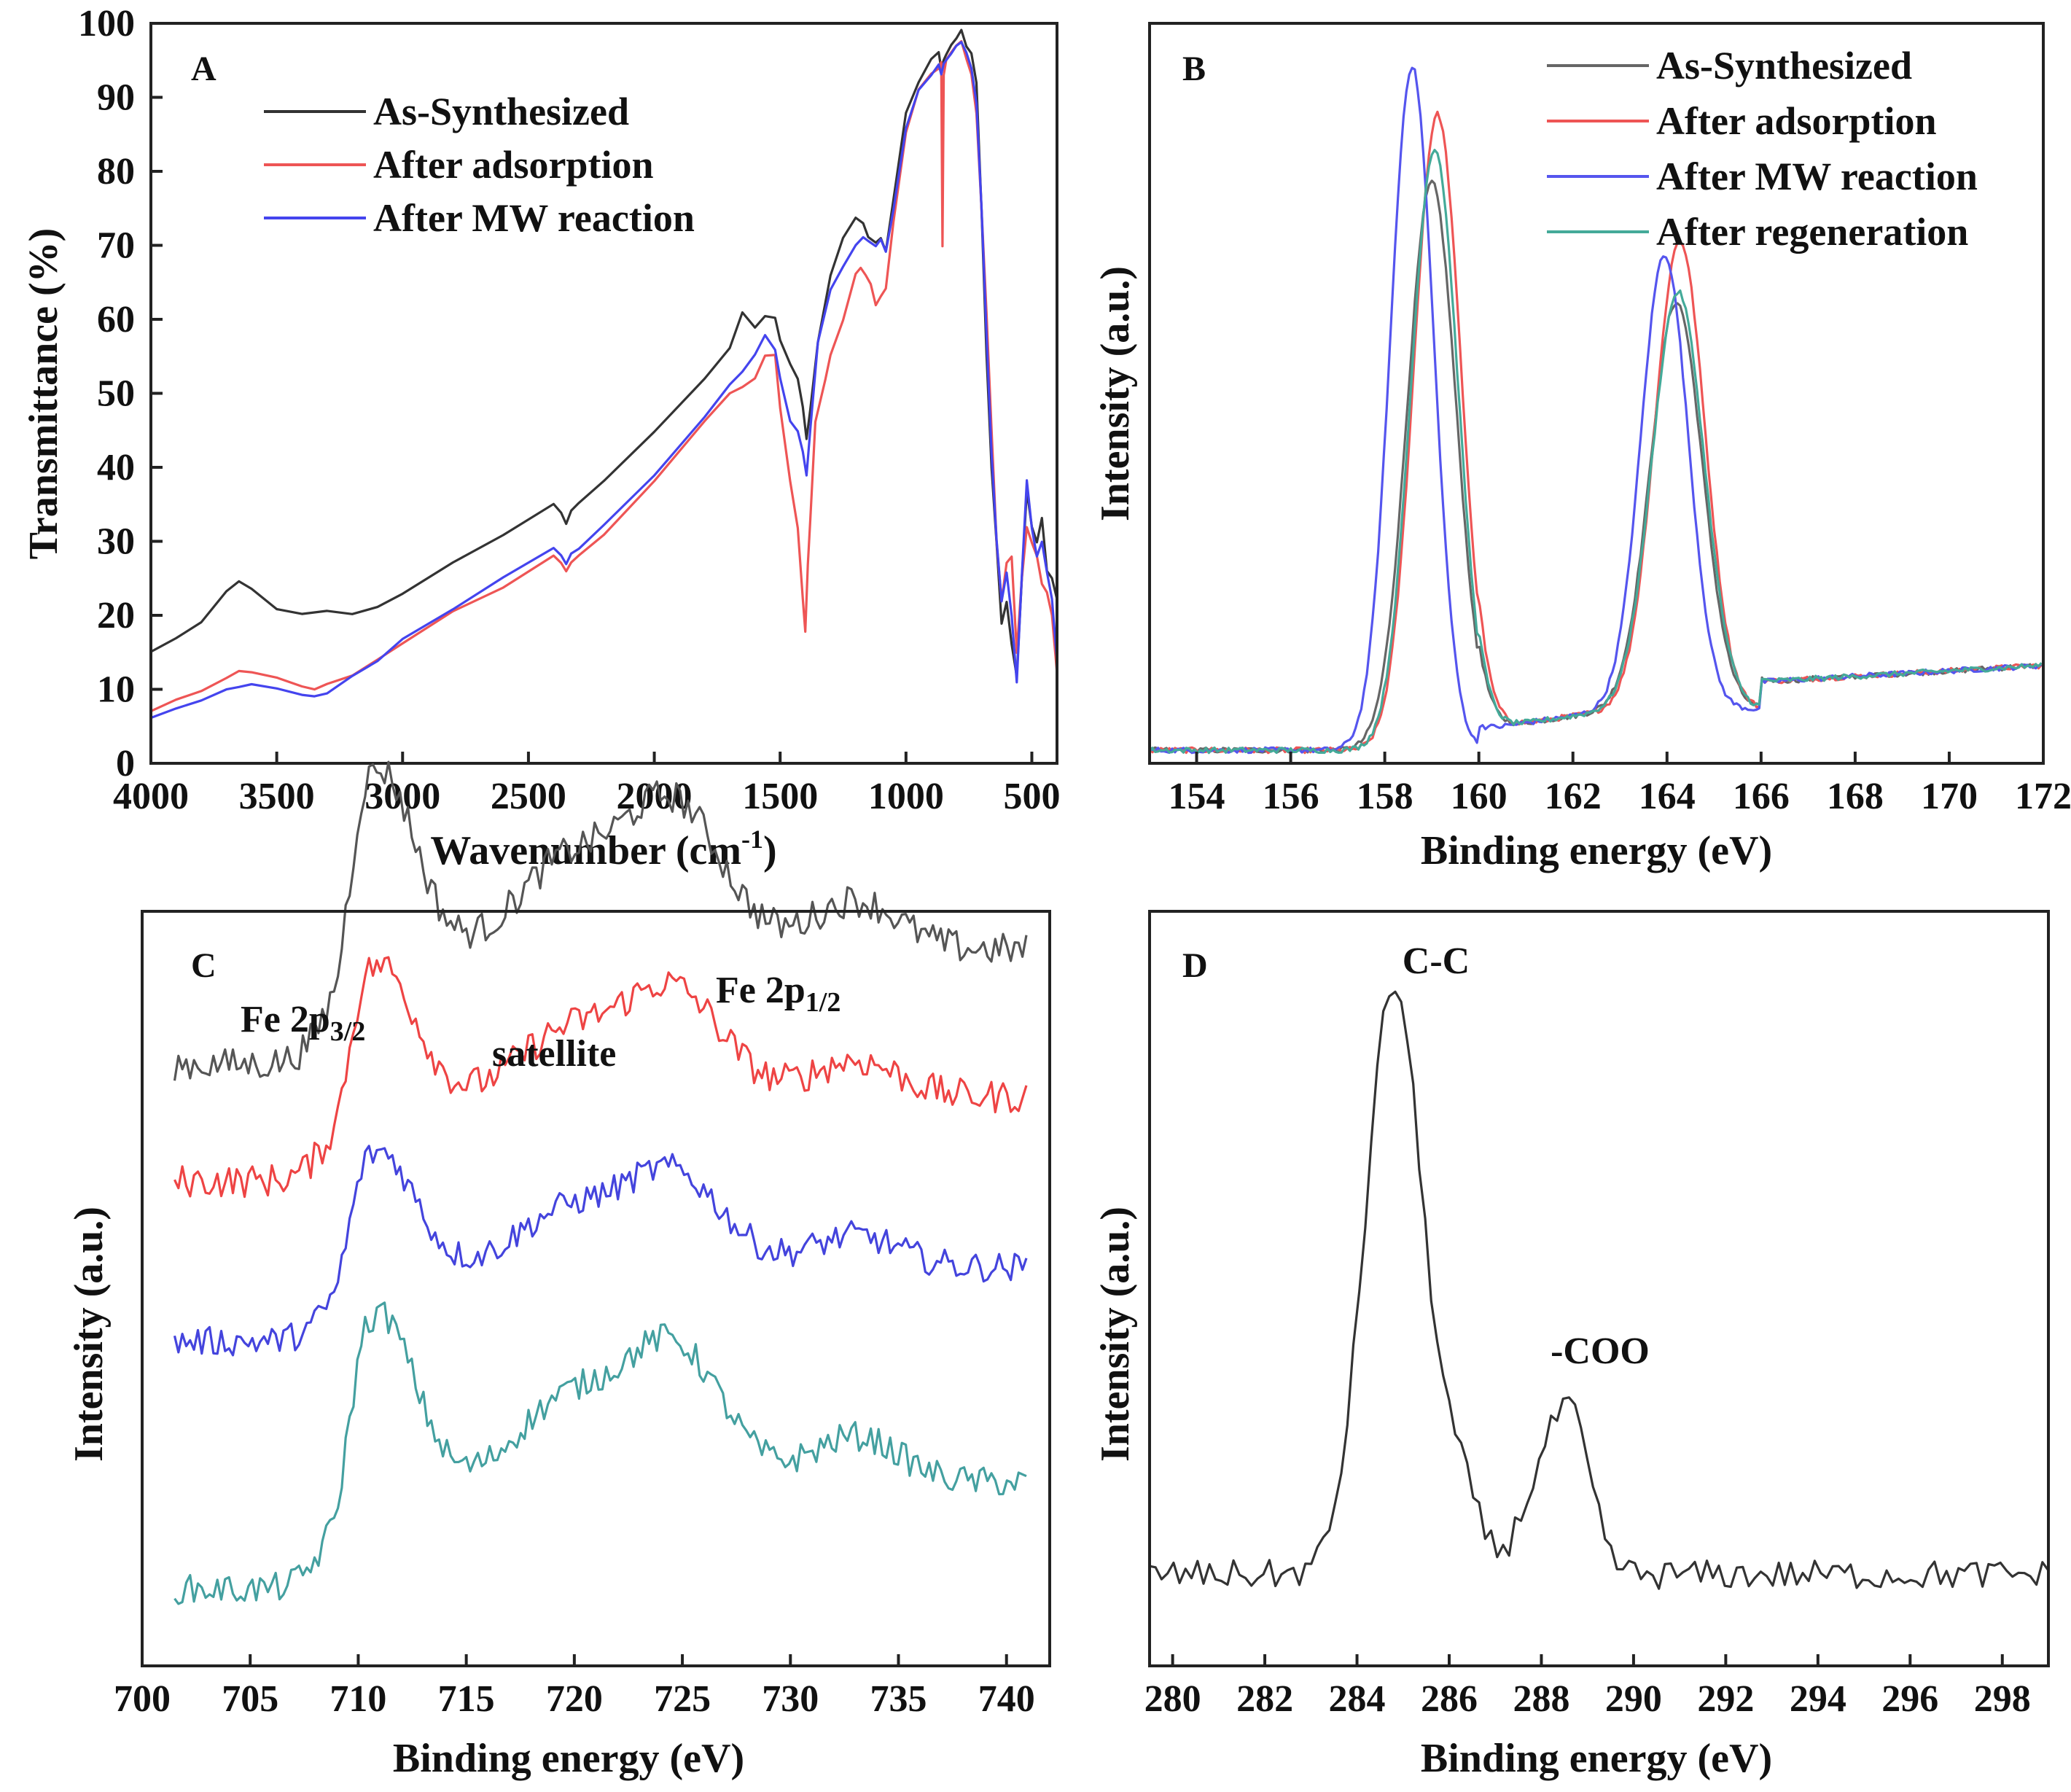 This screenshot has width=2071, height=1792. What do you see at coordinates (1909, 1699) in the screenshot?
I see `panel-d-xtick-label: 296` at bounding box center [1909, 1699].